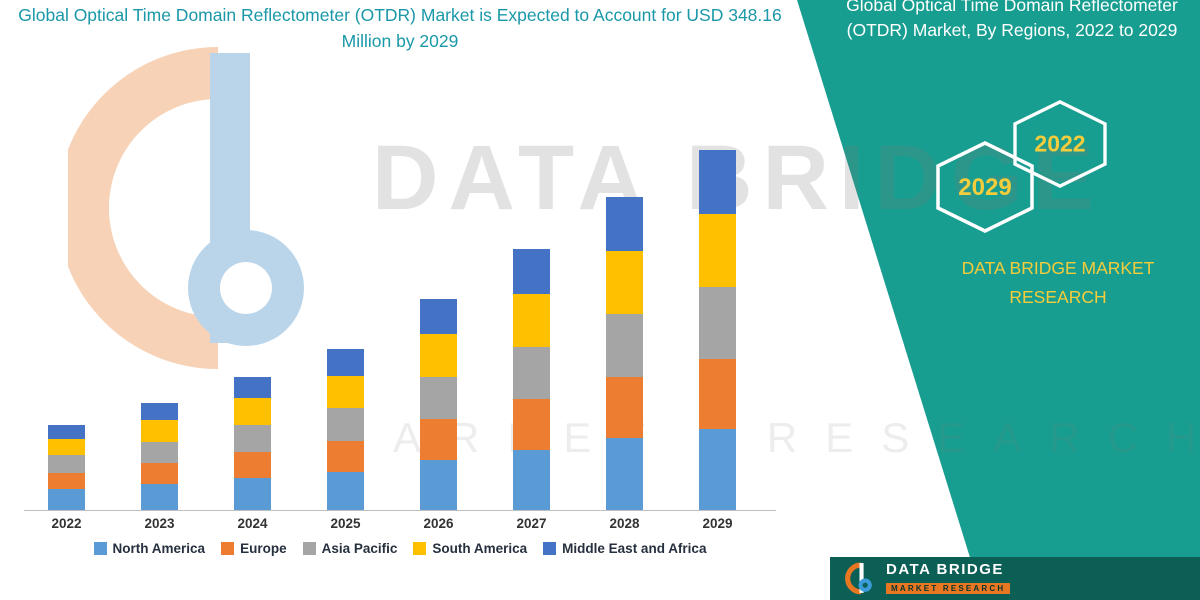  What do you see at coordinates (159, 497) in the screenshot?
I see `bar-segment-2023-north-america` at bounding box center [159, 497].